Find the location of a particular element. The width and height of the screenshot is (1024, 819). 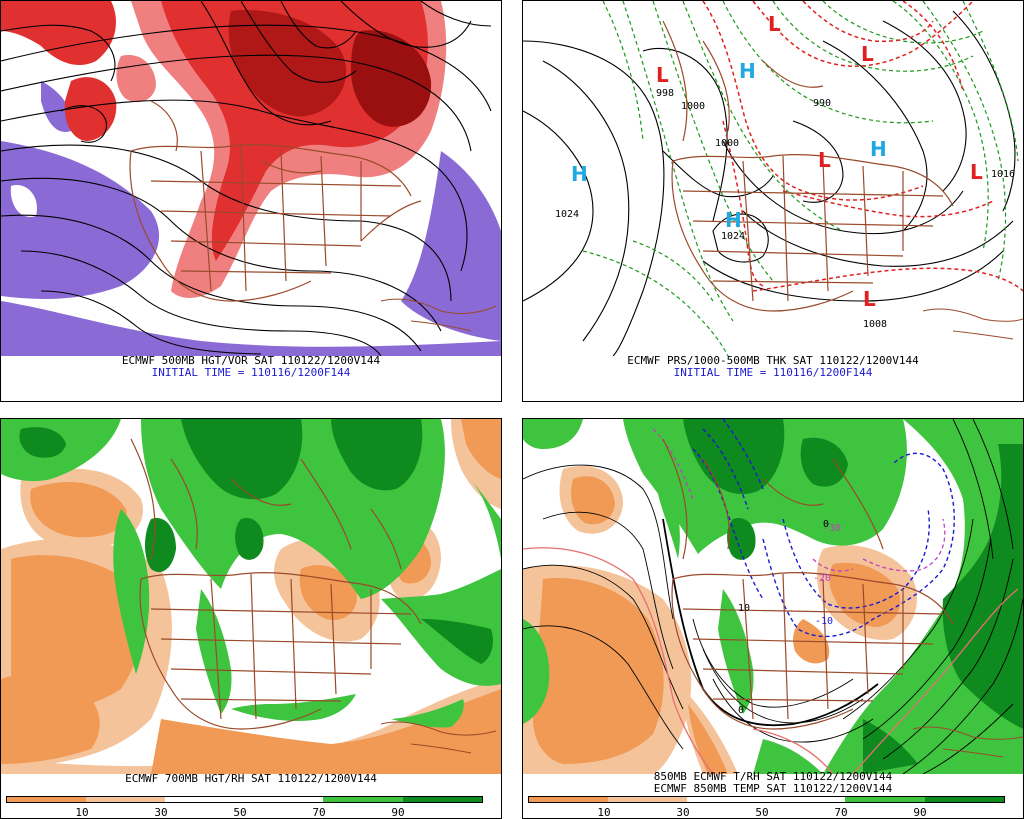

panel-caption: 850MB ECMWF T/RH SAT 110122/1200V144 is located at coordinates (773, 776).